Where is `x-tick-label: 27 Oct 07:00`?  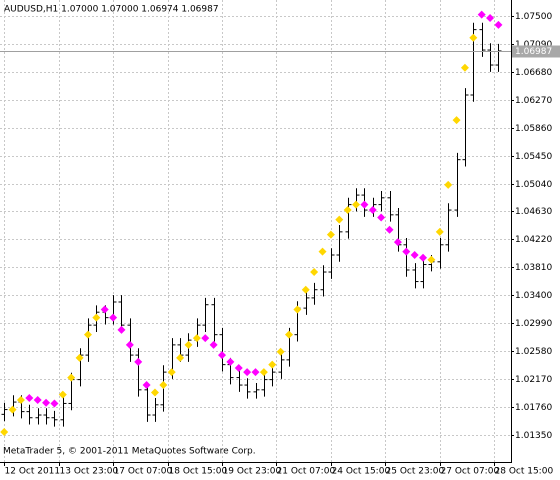 x-tick-label: 27 Oct 07:00 is located at coordinates (470, 472).